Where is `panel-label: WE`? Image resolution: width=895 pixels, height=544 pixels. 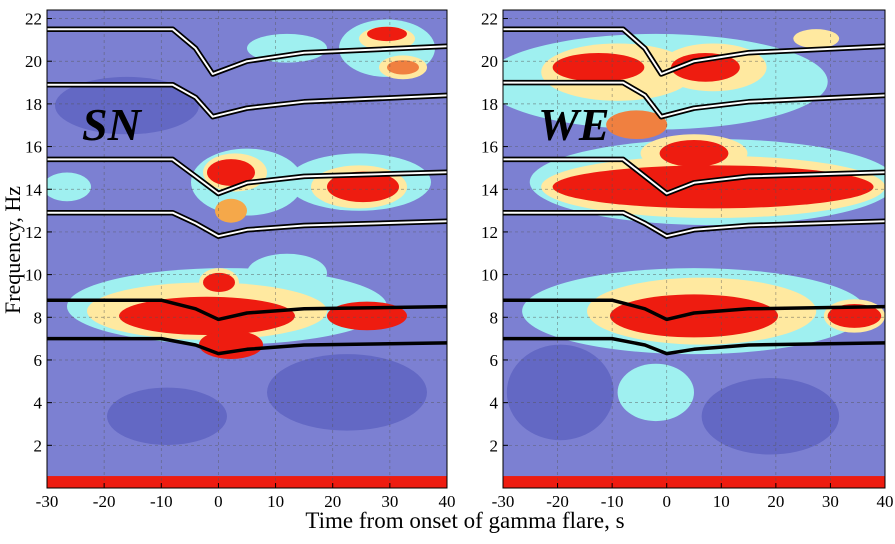 panel-label: WE is located at coordinates (574, 124).